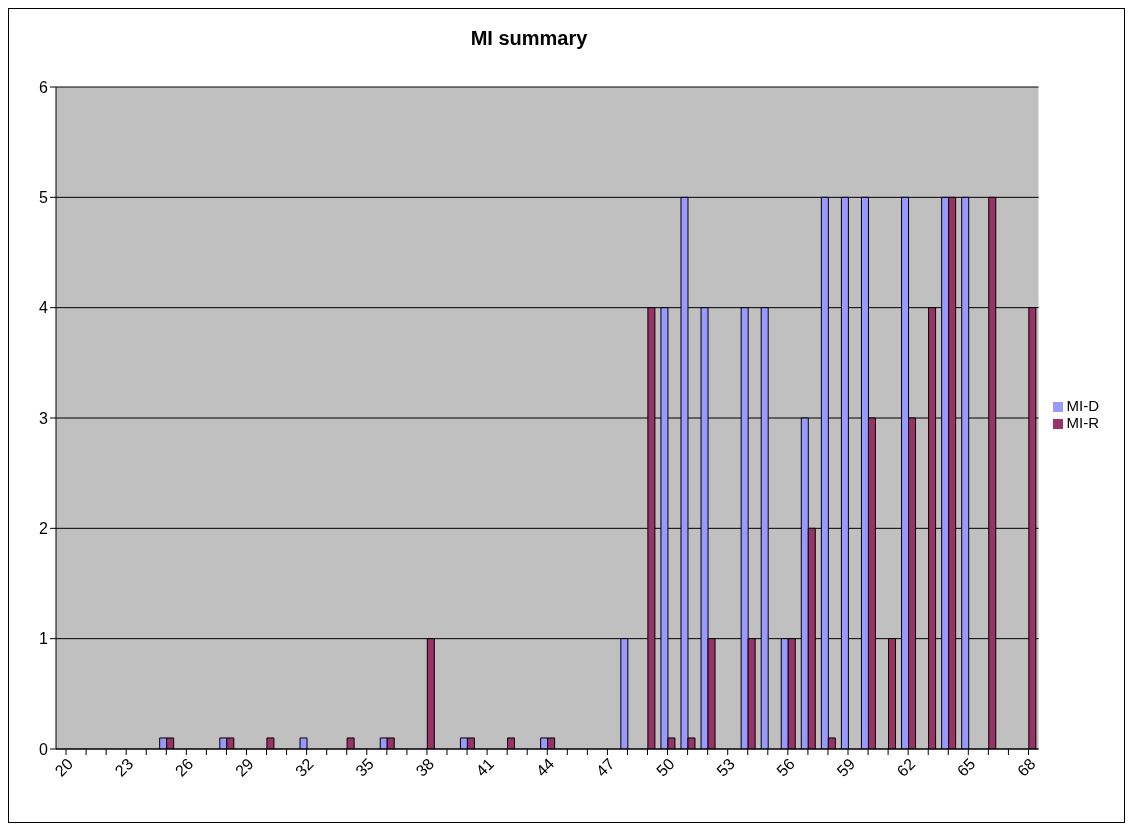 Image resolution: width=1133 pixels, height=831 pixels. I want to click on x-tick-label: 29, so click(244, 767).